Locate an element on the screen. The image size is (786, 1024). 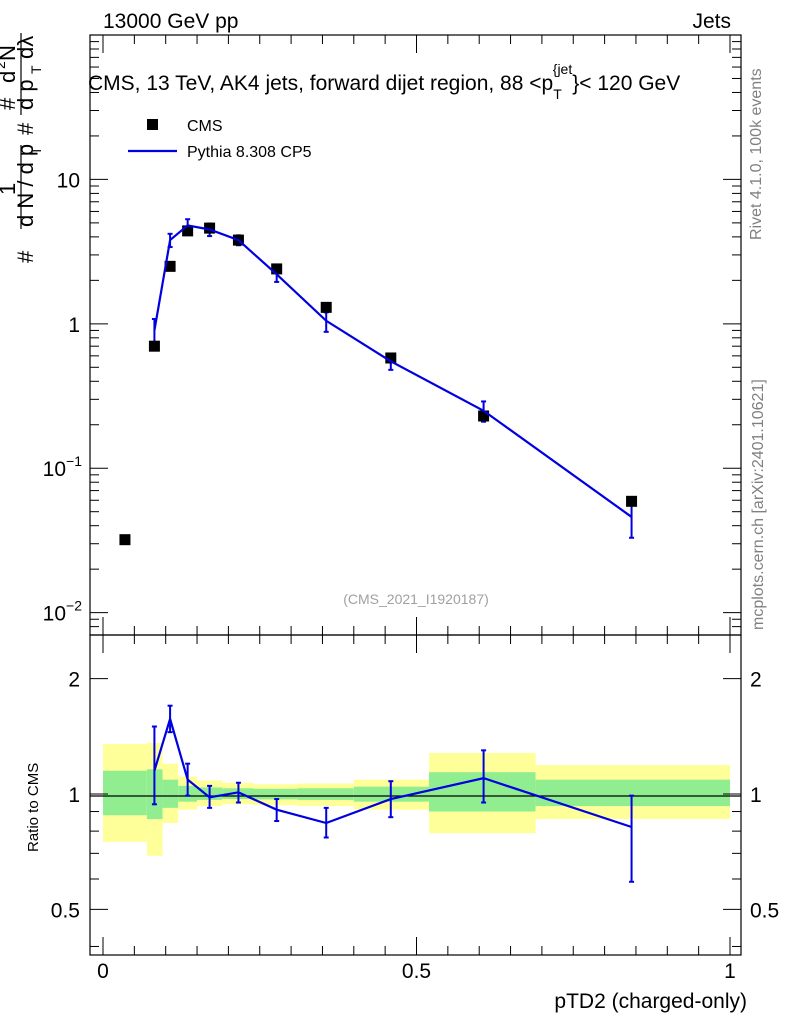
x-tick-label: 0.5 is located at coordinates (416, 971).